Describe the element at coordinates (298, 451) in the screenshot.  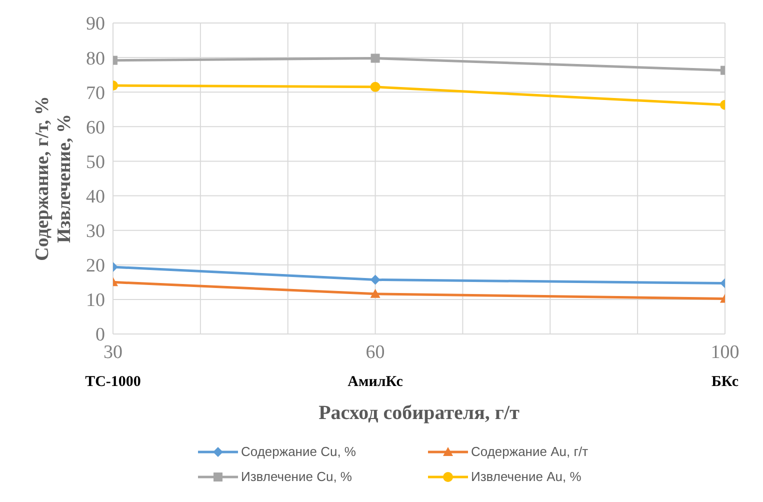
I see `legend-label: Содержание Cu, %` at that location.